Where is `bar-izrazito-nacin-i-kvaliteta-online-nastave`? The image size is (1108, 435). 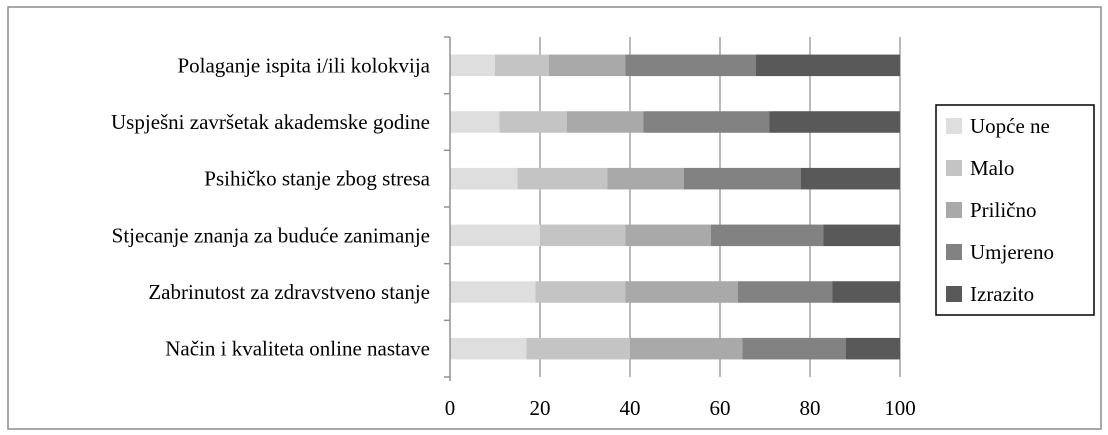
bar-izrazito-nacin-i-kvaliteta-online-nastave is located at coordinates (873, 348).